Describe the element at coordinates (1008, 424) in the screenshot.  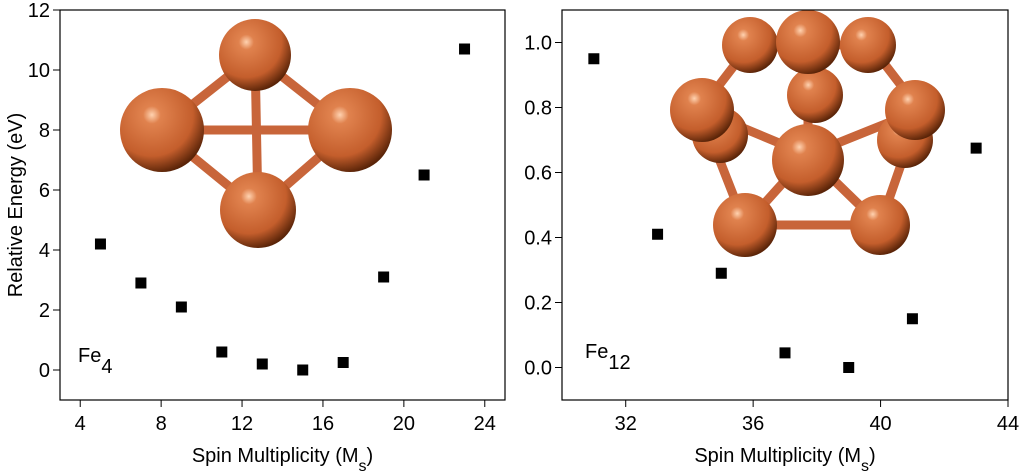
I see `x-tick-label: 44` at that location.